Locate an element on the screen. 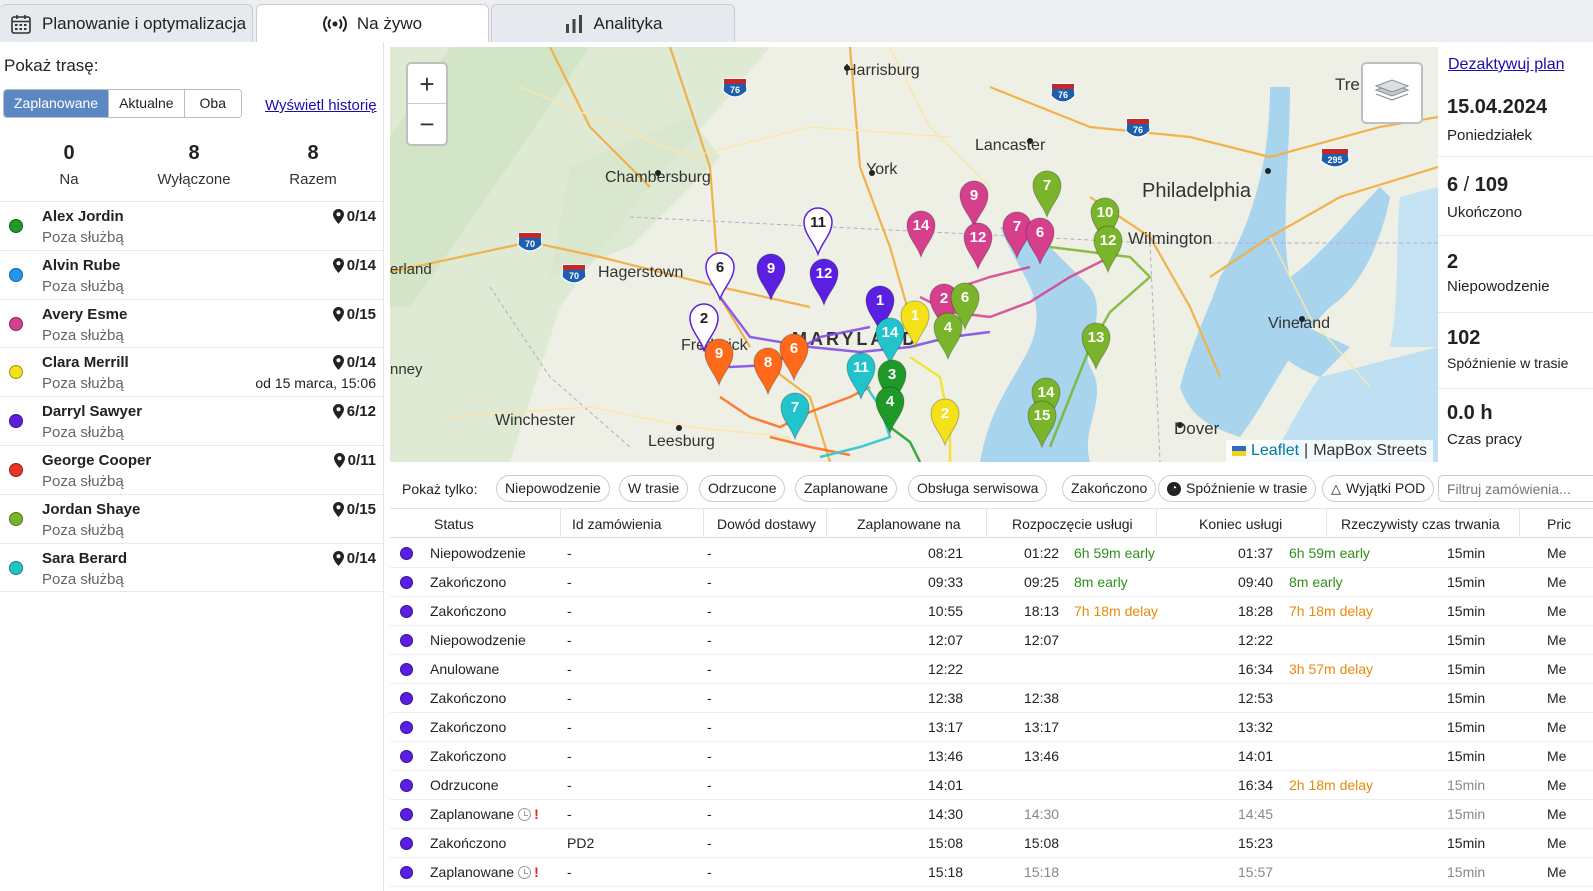 The height and width of the screenshot is (891, 1593). col-service-end: Koniec usługi is located at coordinates (1241, 524).